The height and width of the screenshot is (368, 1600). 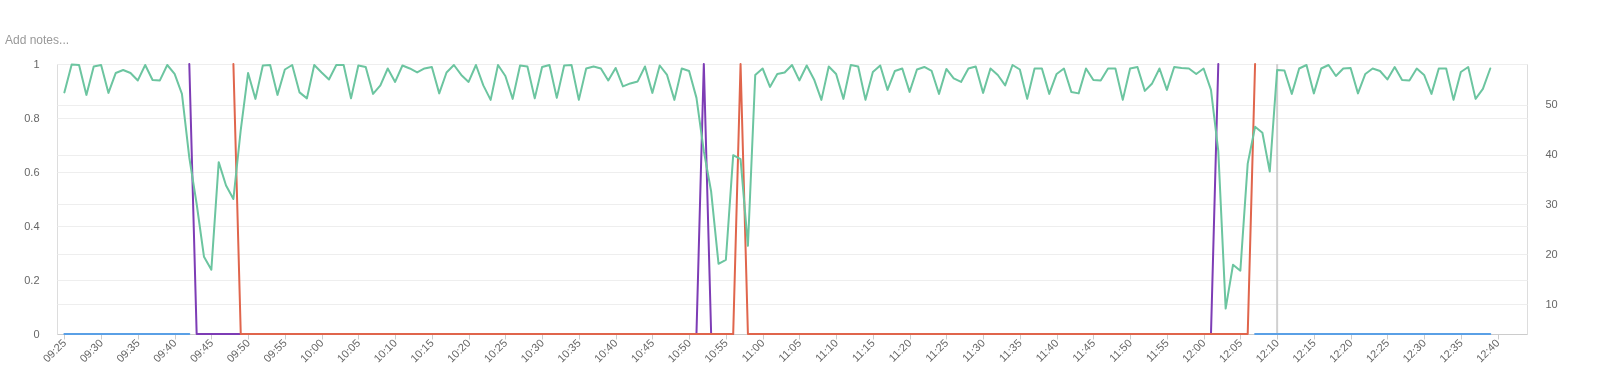 I want to click on y2-tick-label: 20, so click(x=1551, y=253).